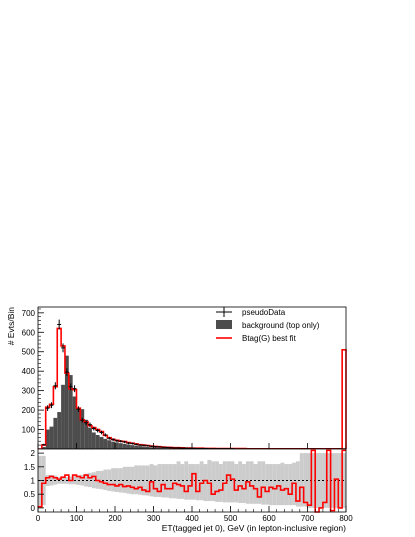 The image size is (415, 537). What do you see at coordinates (29, 352) in the screenshot?
I see `main-y-tick-label: 500` at bounding box center [29, 352].